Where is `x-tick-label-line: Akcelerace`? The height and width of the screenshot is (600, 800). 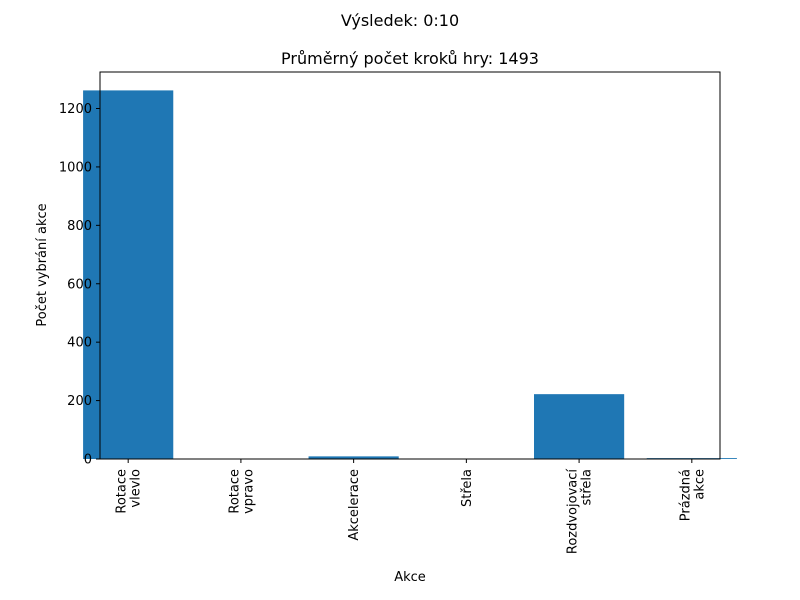
x-tick-label-line: Akcelerace is located at coordinates (354, 505).